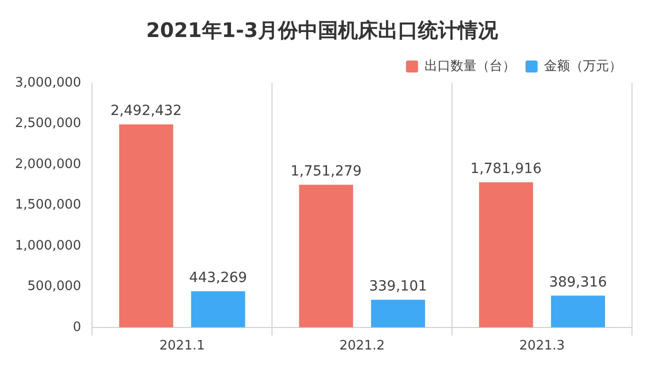  I want to click on legend-label: 金额（万元）, so click(583, 66).